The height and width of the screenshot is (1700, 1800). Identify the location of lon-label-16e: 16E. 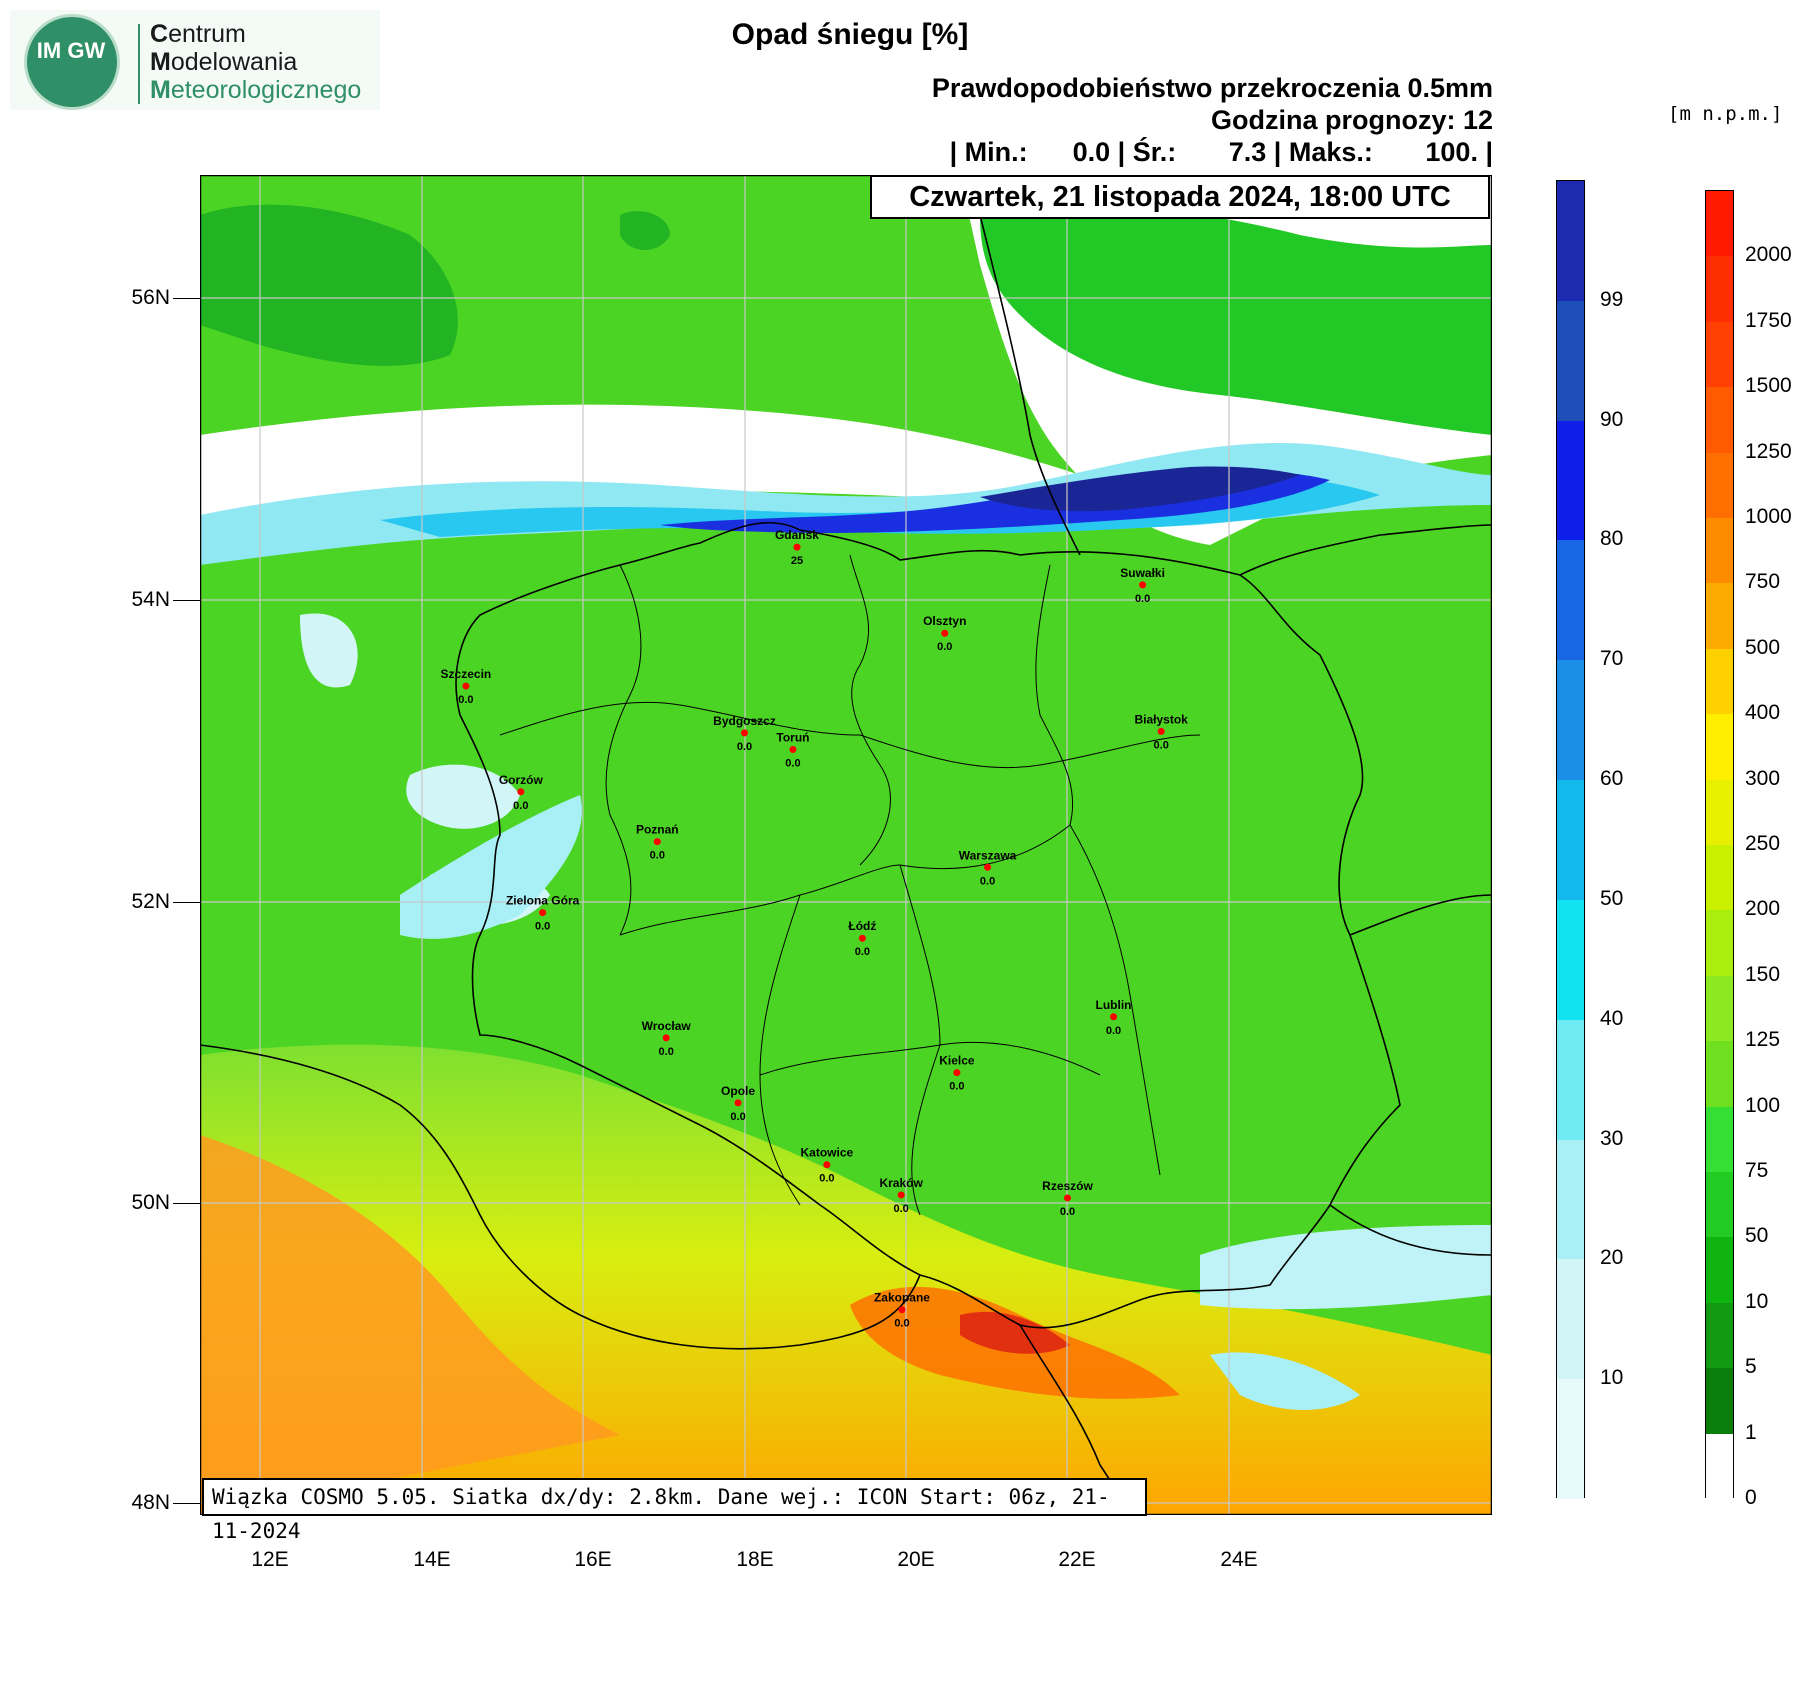
(593, 1559).